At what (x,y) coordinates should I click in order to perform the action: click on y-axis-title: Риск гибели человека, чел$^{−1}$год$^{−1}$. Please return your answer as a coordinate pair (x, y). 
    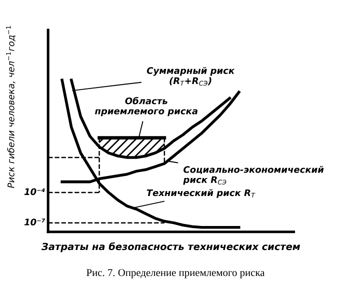
    Looking at the image, I should click on (11, 107).